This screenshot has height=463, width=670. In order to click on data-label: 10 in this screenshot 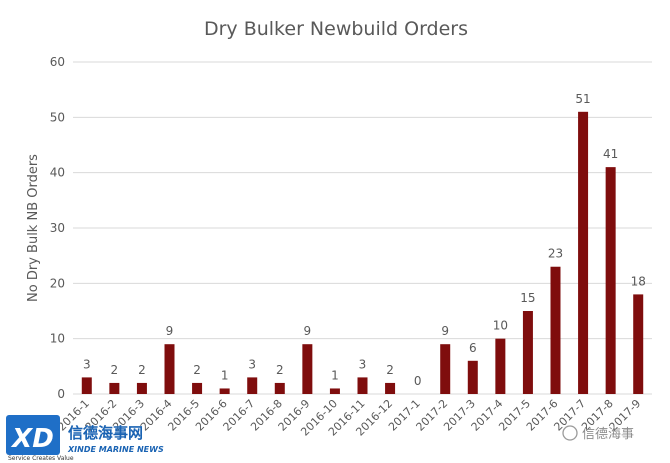, I will do `click(500, 326)`.